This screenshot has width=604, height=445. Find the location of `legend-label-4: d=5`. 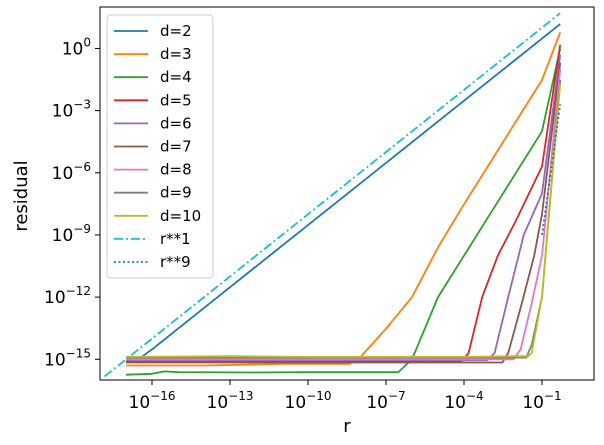

legend-label-4: d=5 is located at coordinates (176, 100).